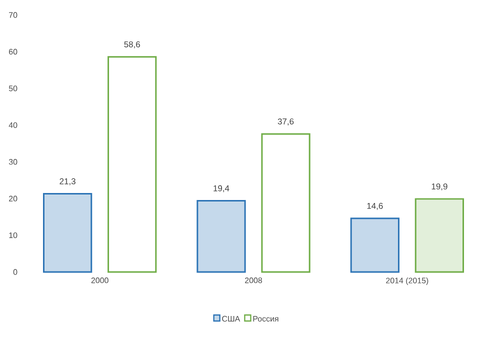 Image resolution: width=493 pixels, height=338 pixels. Describe the element at coordinates (440, 186) in the screenshot. I see `data-label: 19,9` at that location.